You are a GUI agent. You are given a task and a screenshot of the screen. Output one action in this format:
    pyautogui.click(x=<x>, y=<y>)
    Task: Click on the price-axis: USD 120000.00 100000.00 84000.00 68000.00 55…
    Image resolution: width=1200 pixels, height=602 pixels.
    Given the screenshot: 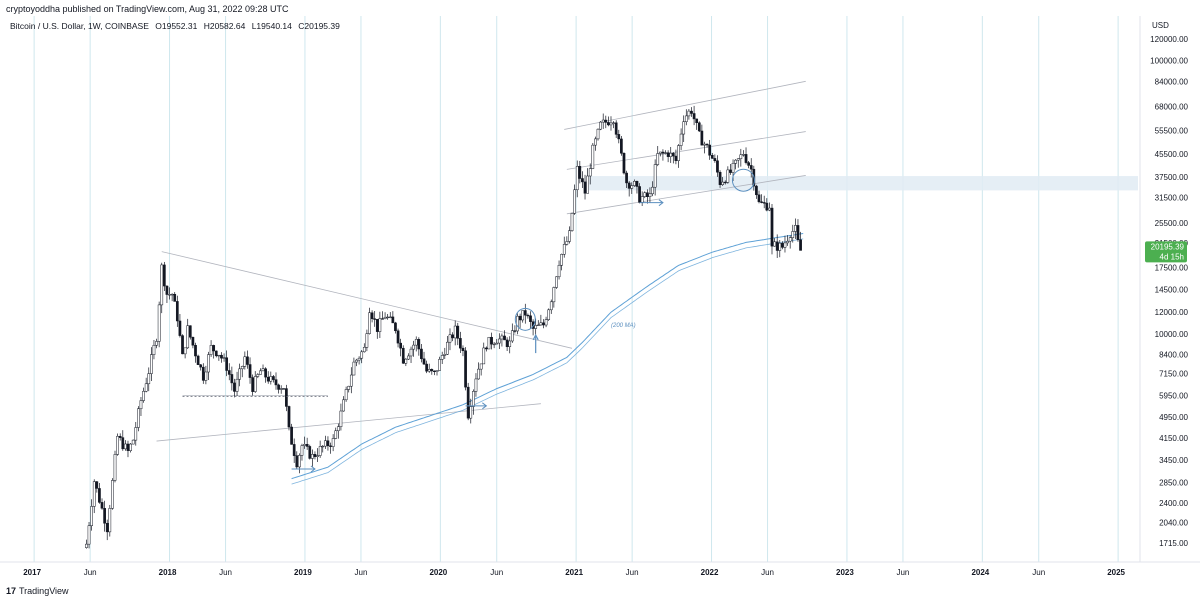 What is the action you would take?
    pyautogui.click(x=1169, y=284)
    